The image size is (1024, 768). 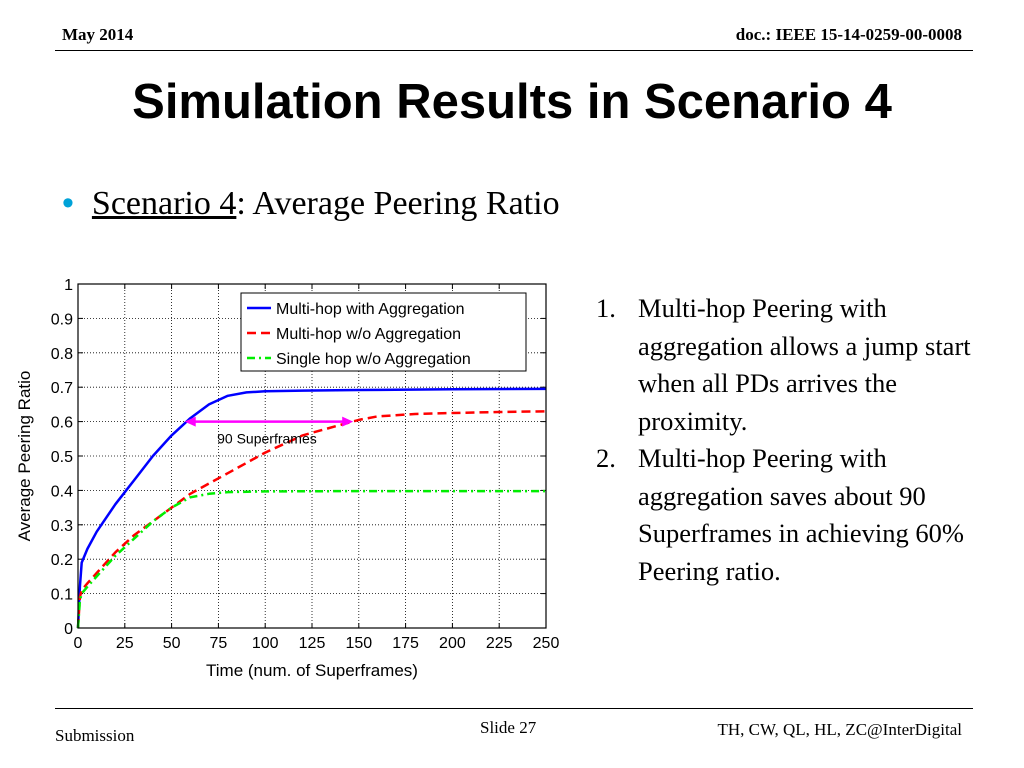 What do you see at coordinates (370, 309) in the screenshot?
I see `legend-label: Multi-hop with Aggregation` at bounding box center [370, 309].